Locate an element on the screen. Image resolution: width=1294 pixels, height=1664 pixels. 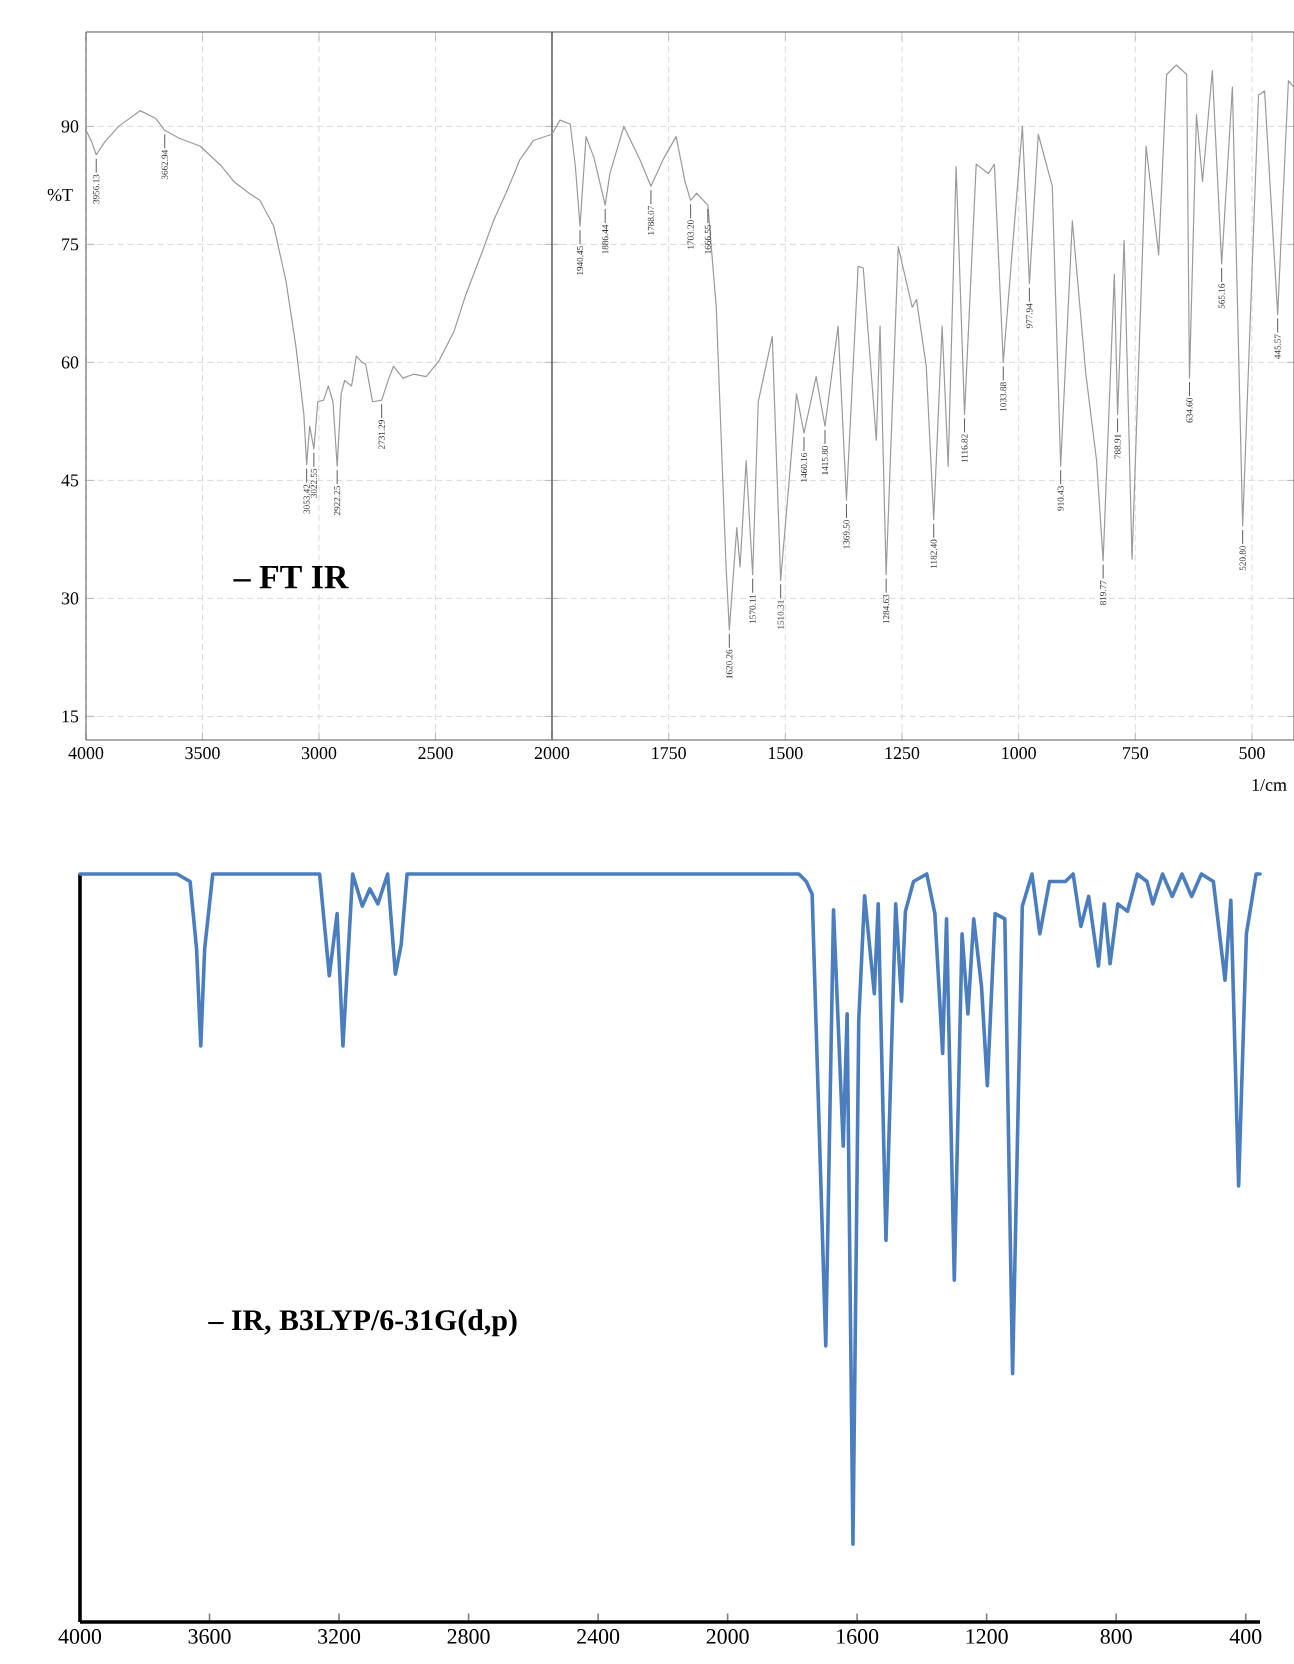
x-tick-label: 500 is located at coordinates (1252, 753).